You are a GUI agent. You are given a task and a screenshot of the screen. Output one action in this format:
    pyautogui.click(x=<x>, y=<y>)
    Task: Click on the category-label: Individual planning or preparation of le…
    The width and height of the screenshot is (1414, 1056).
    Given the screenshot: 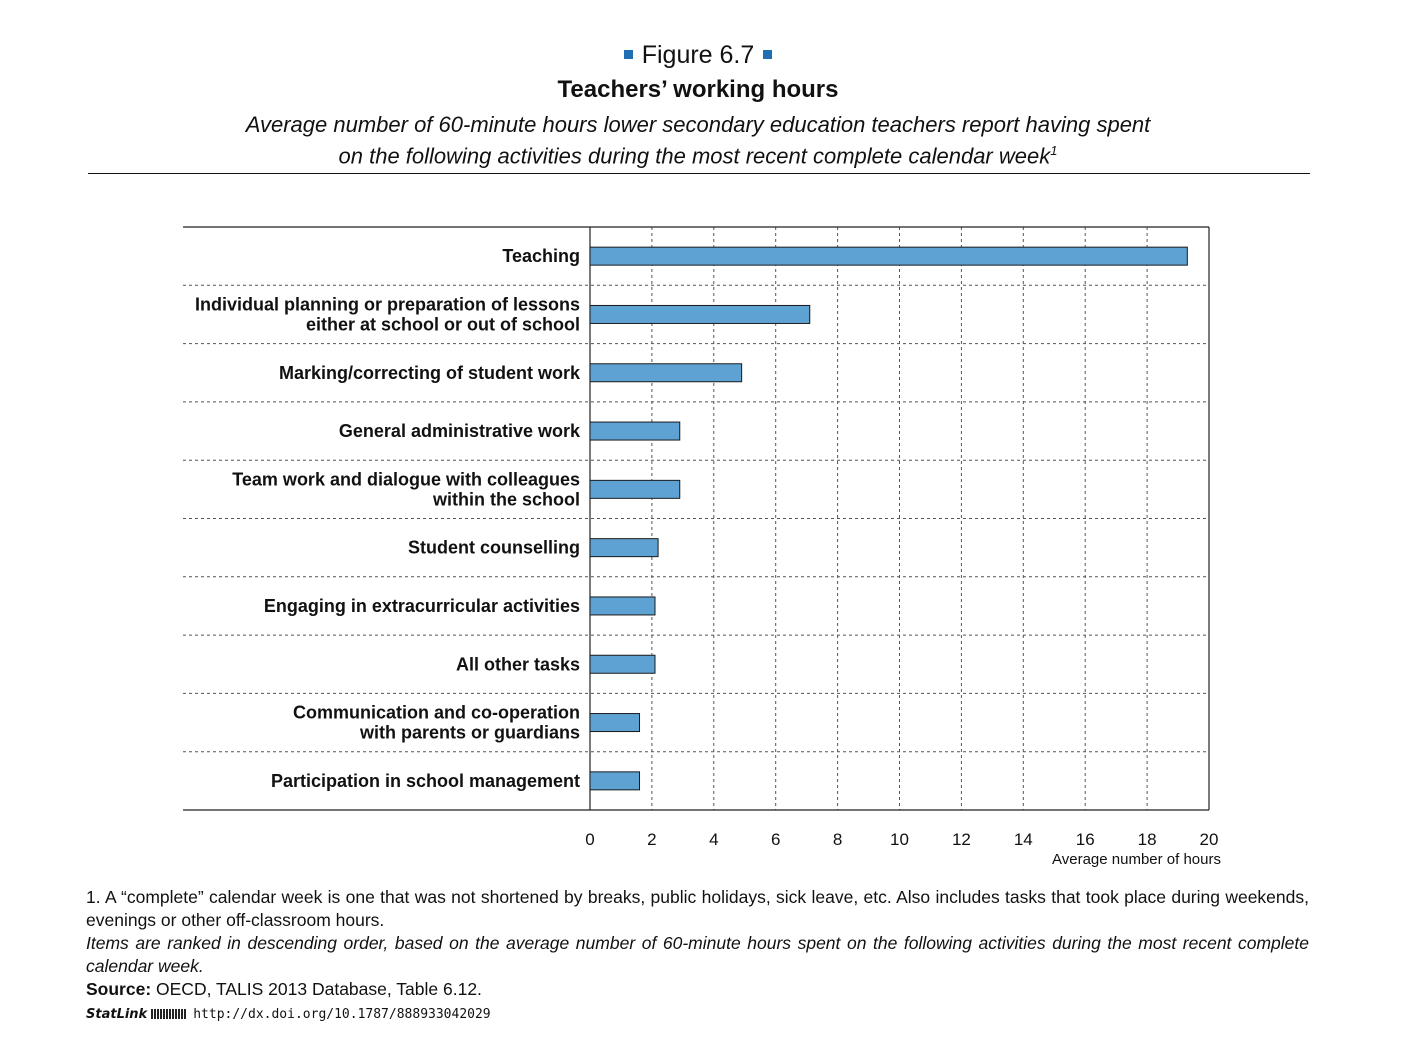 What is the action you would take?
    pyautogui.click(x=387, y=304)
    